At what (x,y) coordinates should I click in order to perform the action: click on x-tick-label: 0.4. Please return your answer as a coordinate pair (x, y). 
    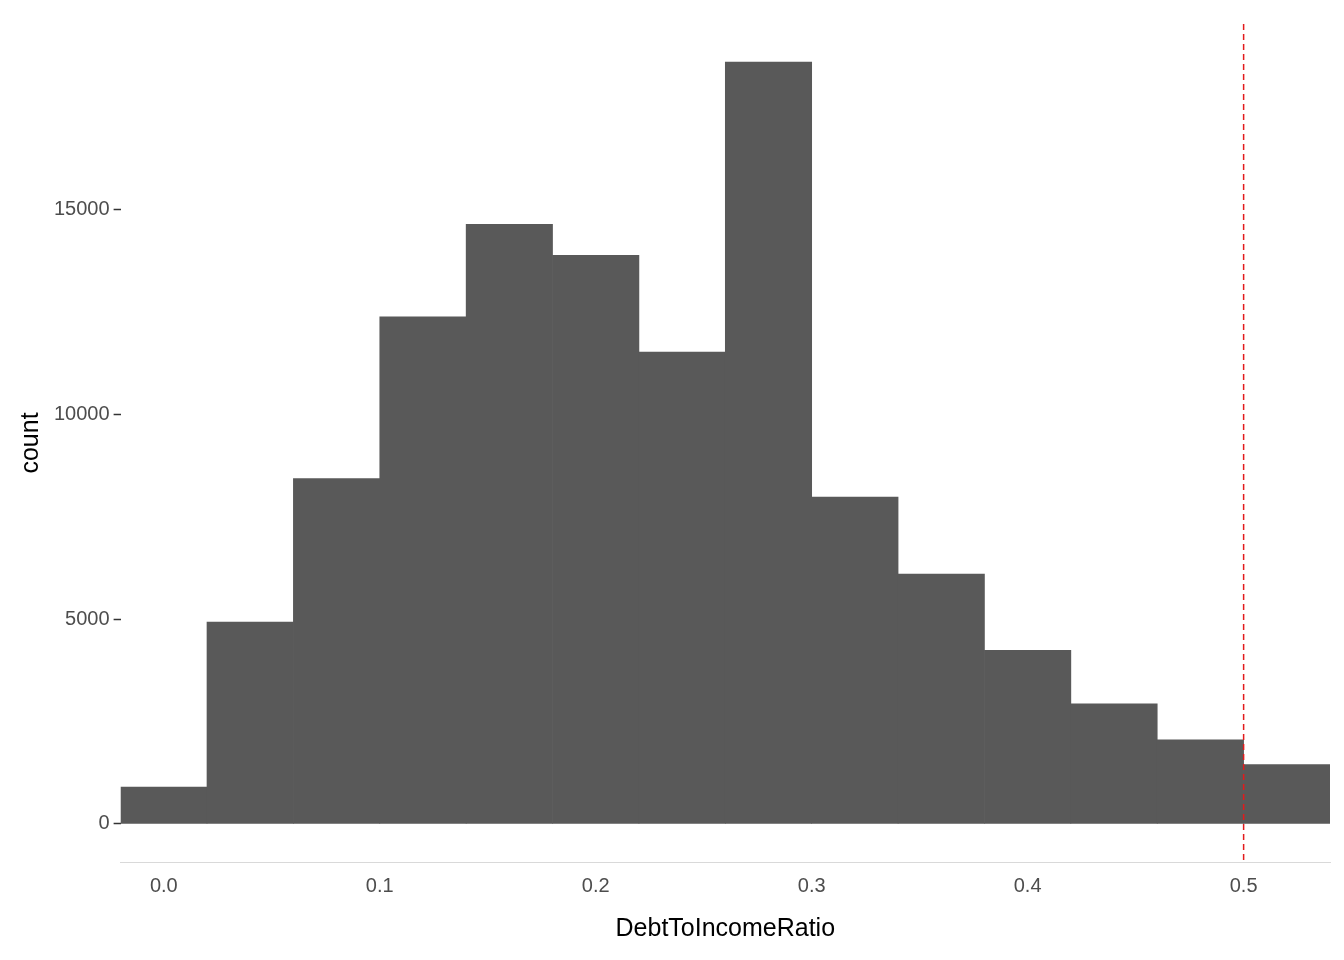
    Looking at the image, I should click on (1027, 884).